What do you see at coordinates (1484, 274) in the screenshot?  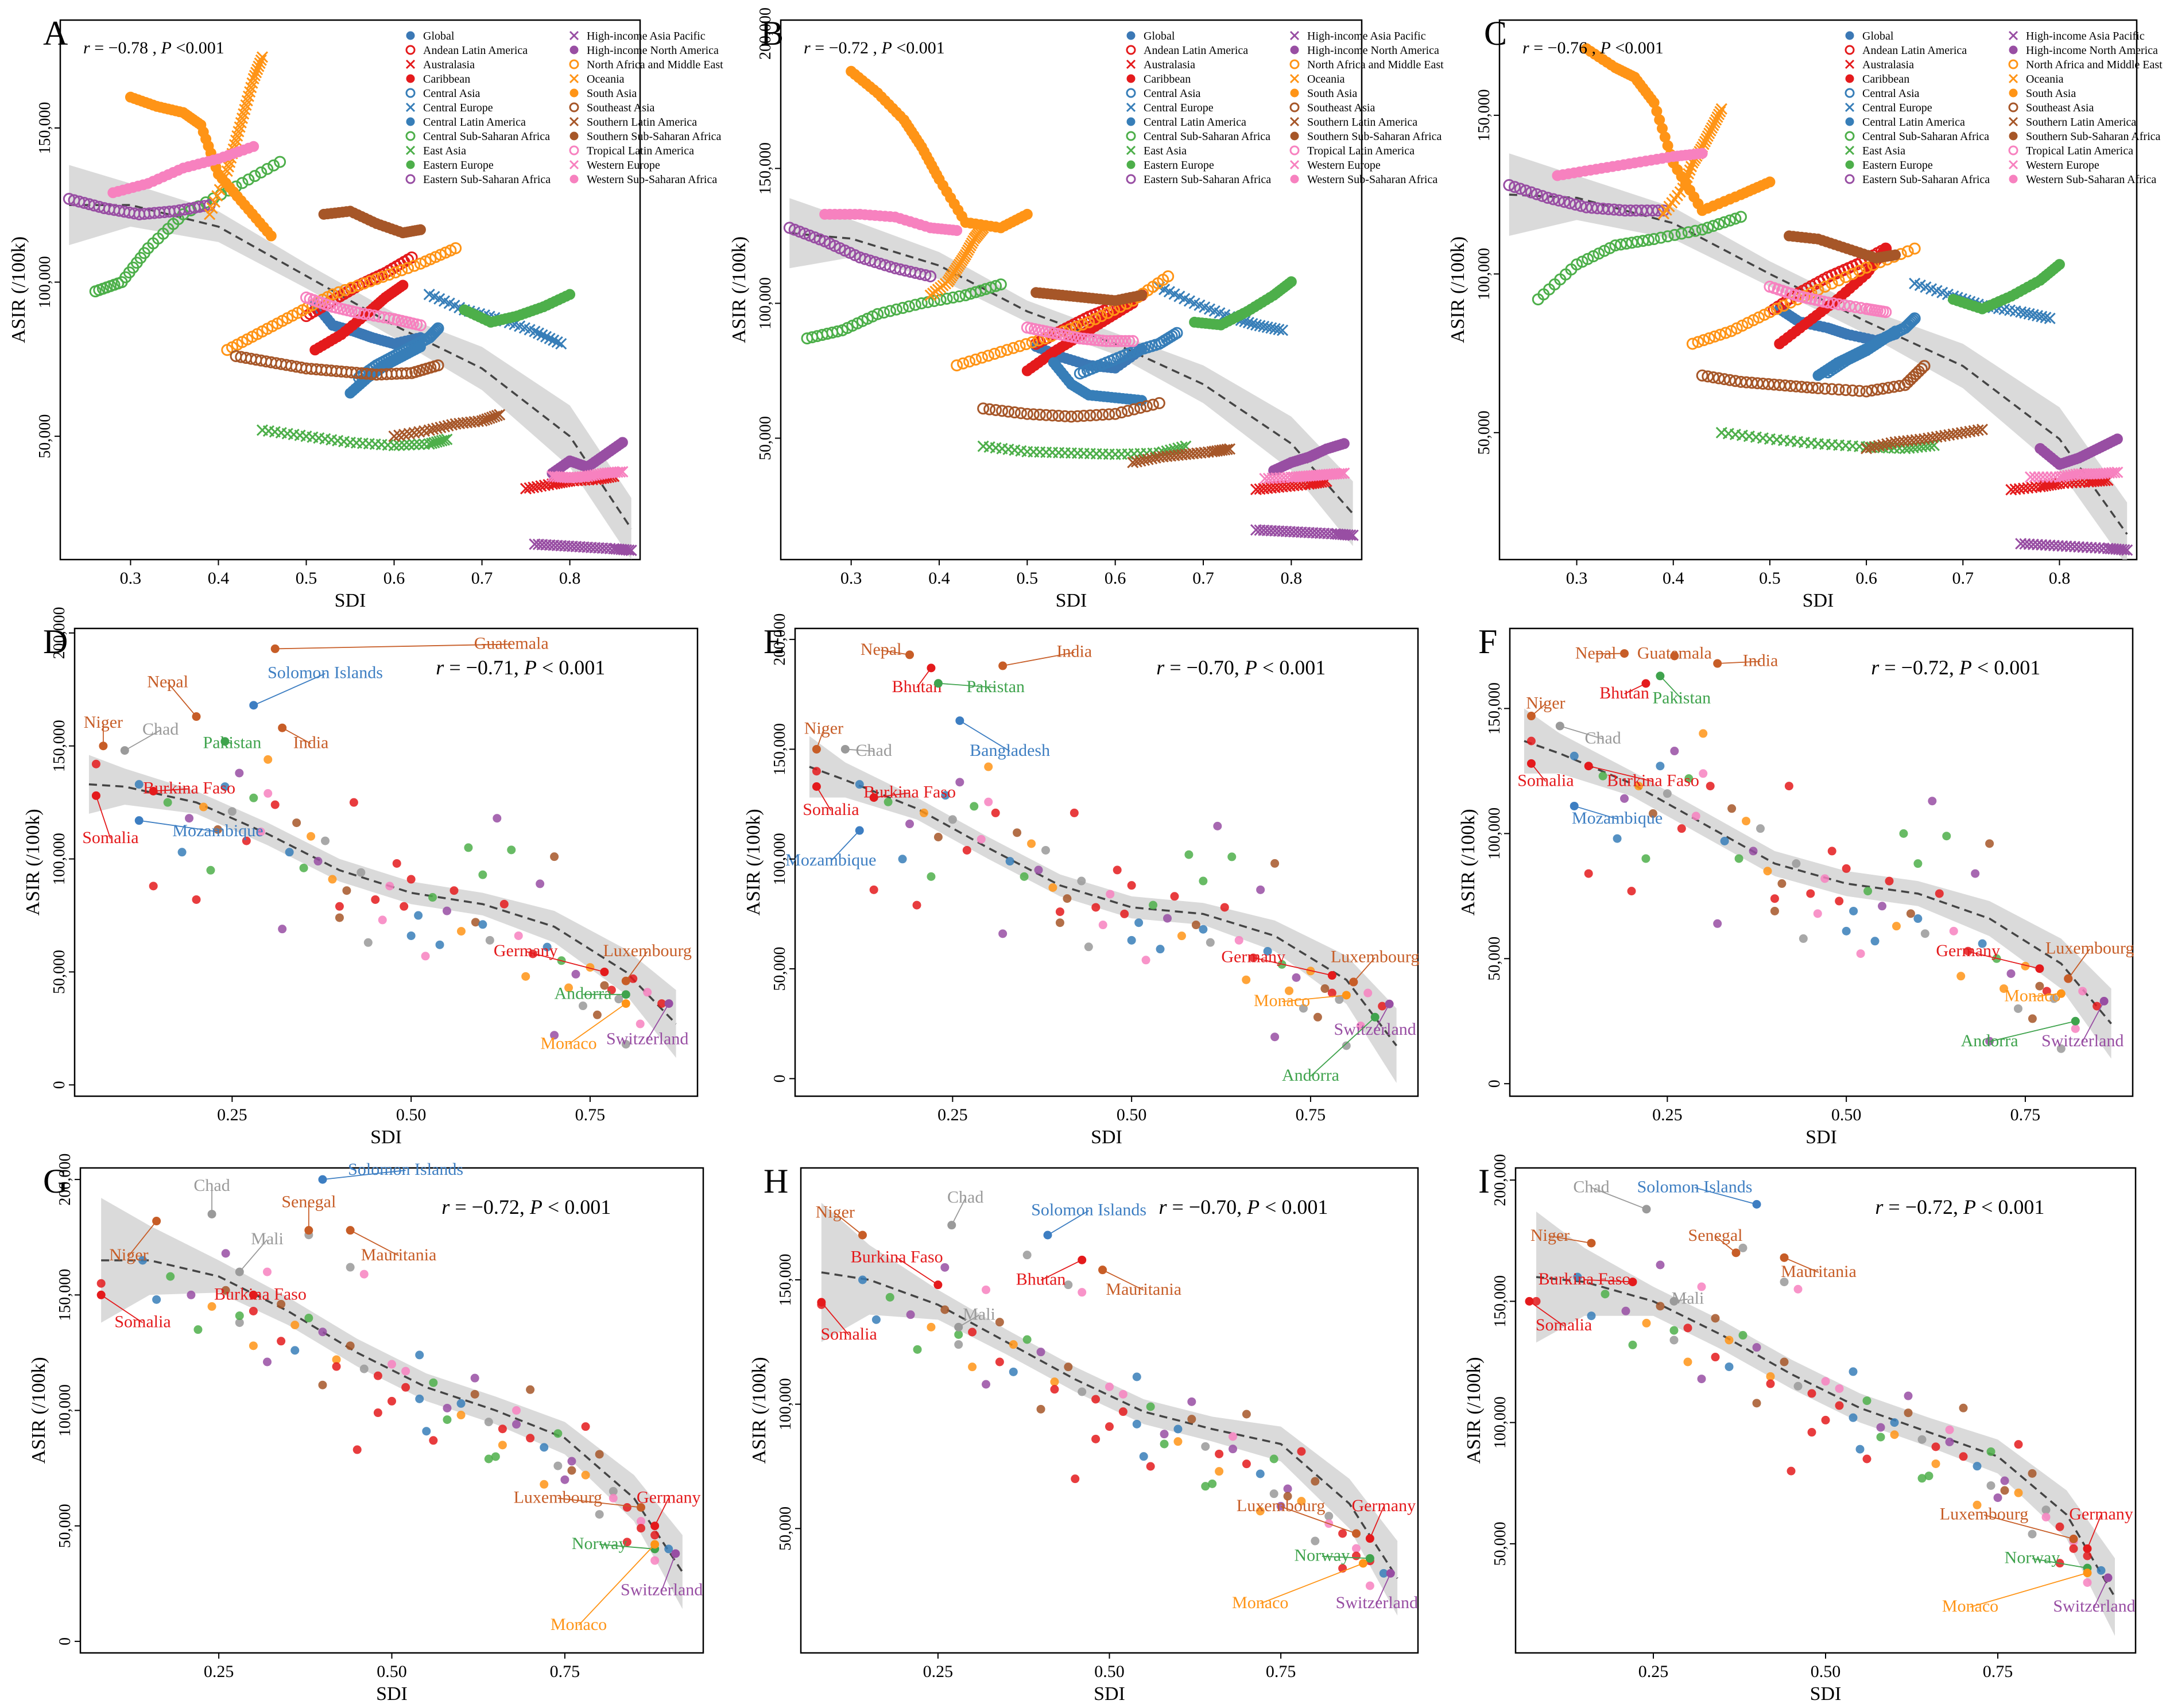 I see `y-tick-label: 100,000` at bounding box center [1484, 274].